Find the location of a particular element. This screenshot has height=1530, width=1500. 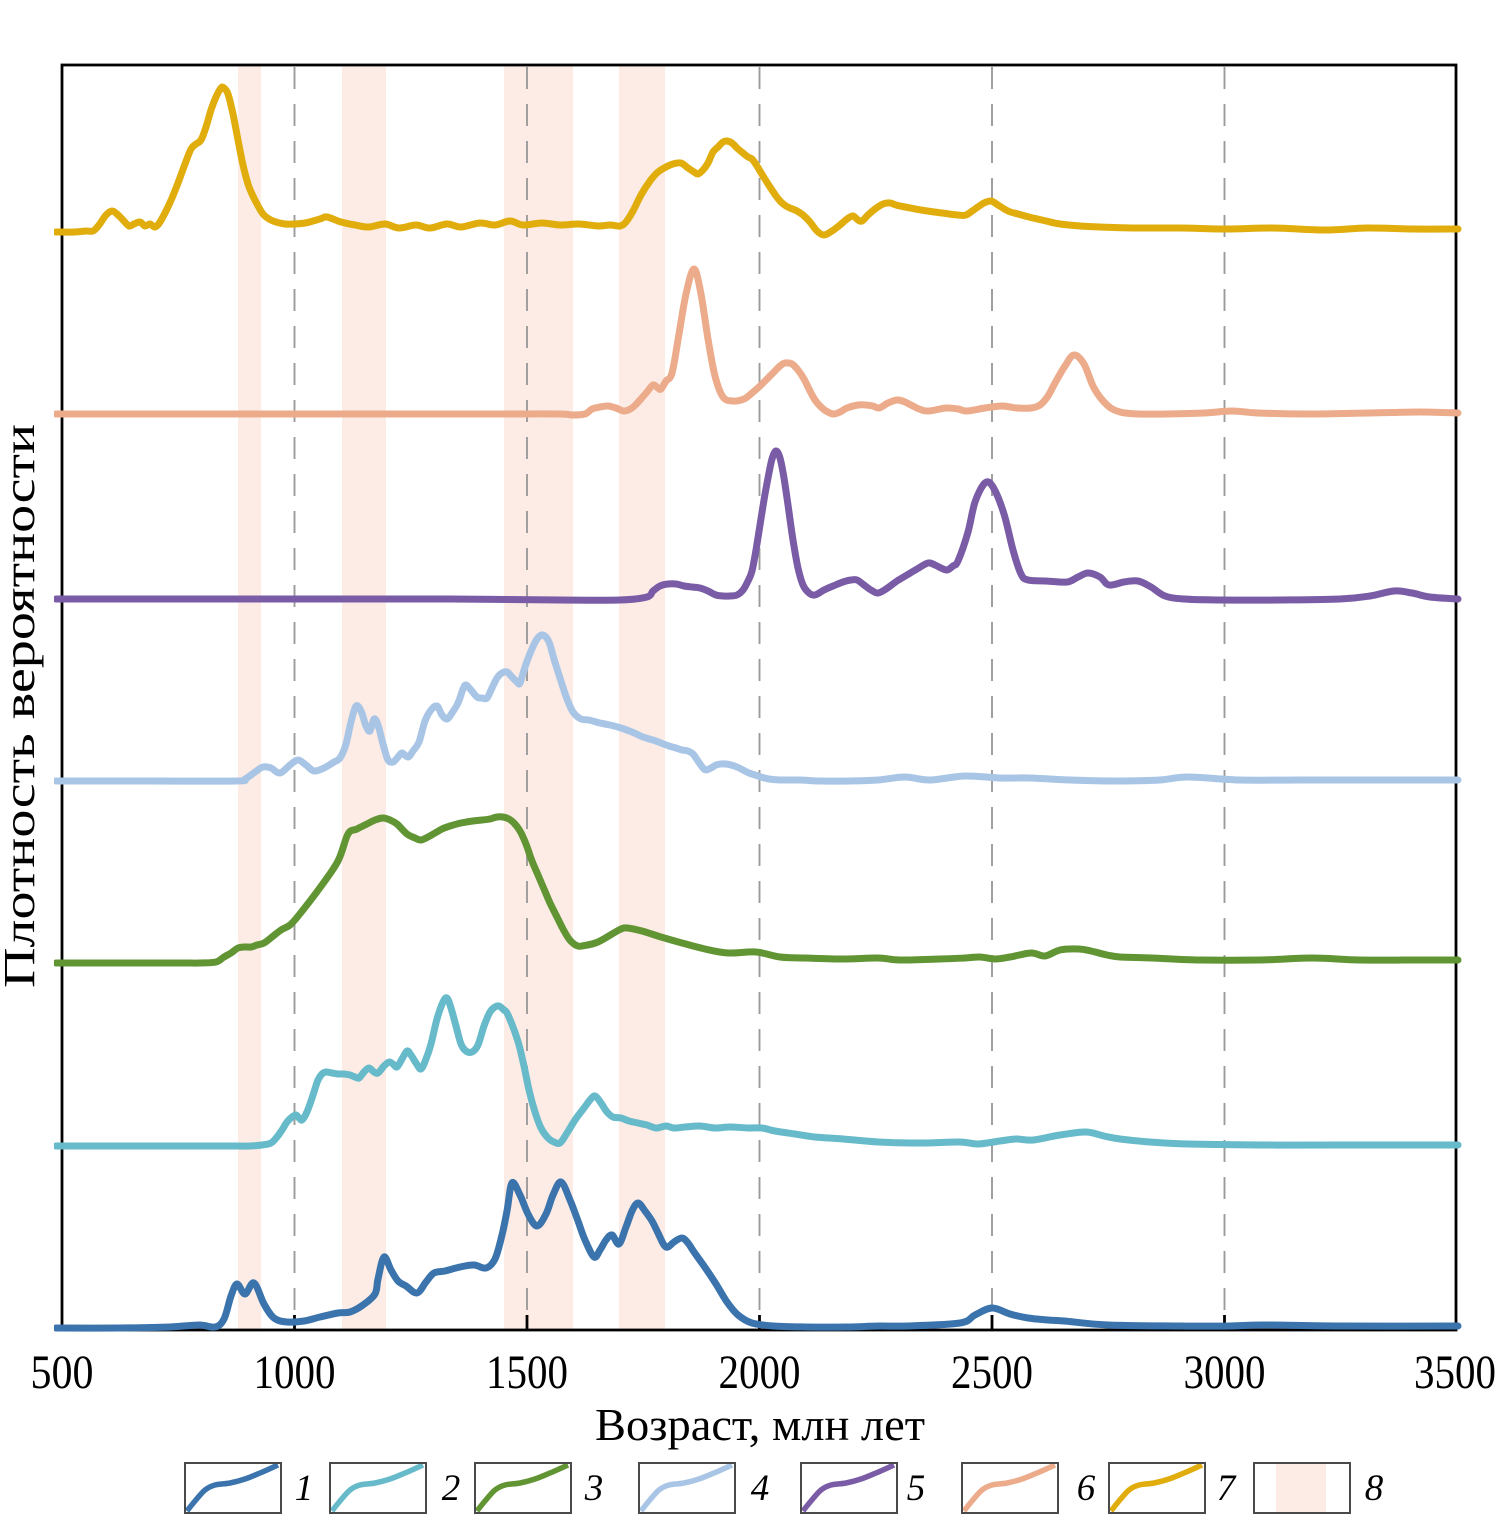

svg-text: 3500 is located at coordinates (1455, 1373).